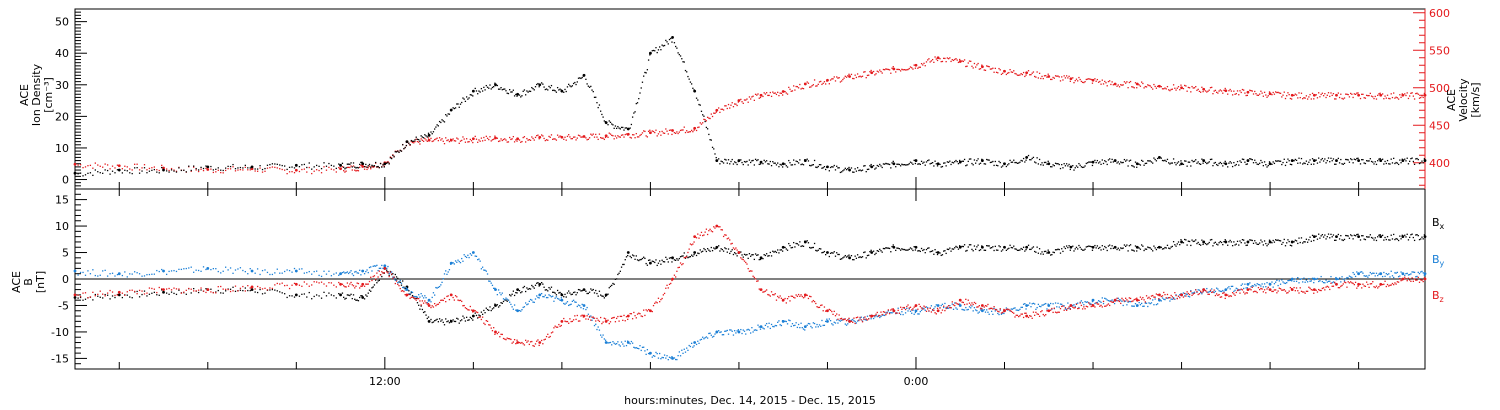 The width and height of the screenshot is (1500, 410). I want to click on top-right-ytick-label: 400, so click(1439, 163).